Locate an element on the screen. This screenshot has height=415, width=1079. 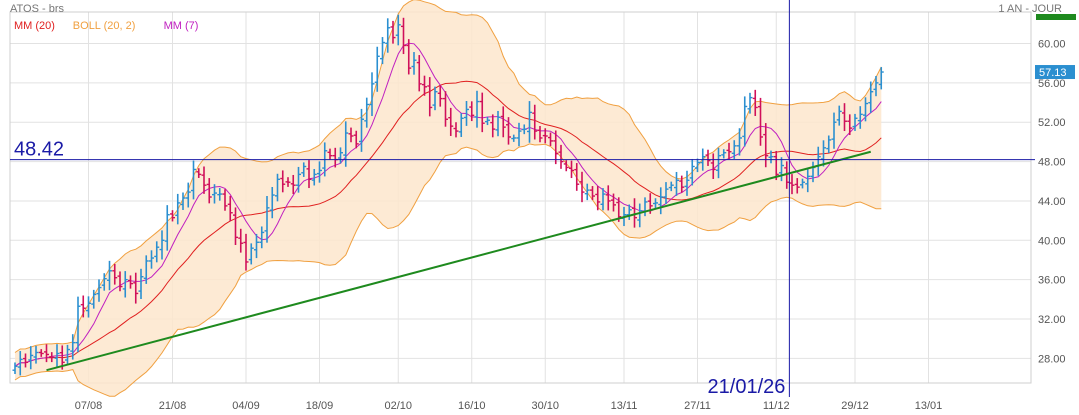
legend-item: MM (7) is located at coordinates (181, 26).